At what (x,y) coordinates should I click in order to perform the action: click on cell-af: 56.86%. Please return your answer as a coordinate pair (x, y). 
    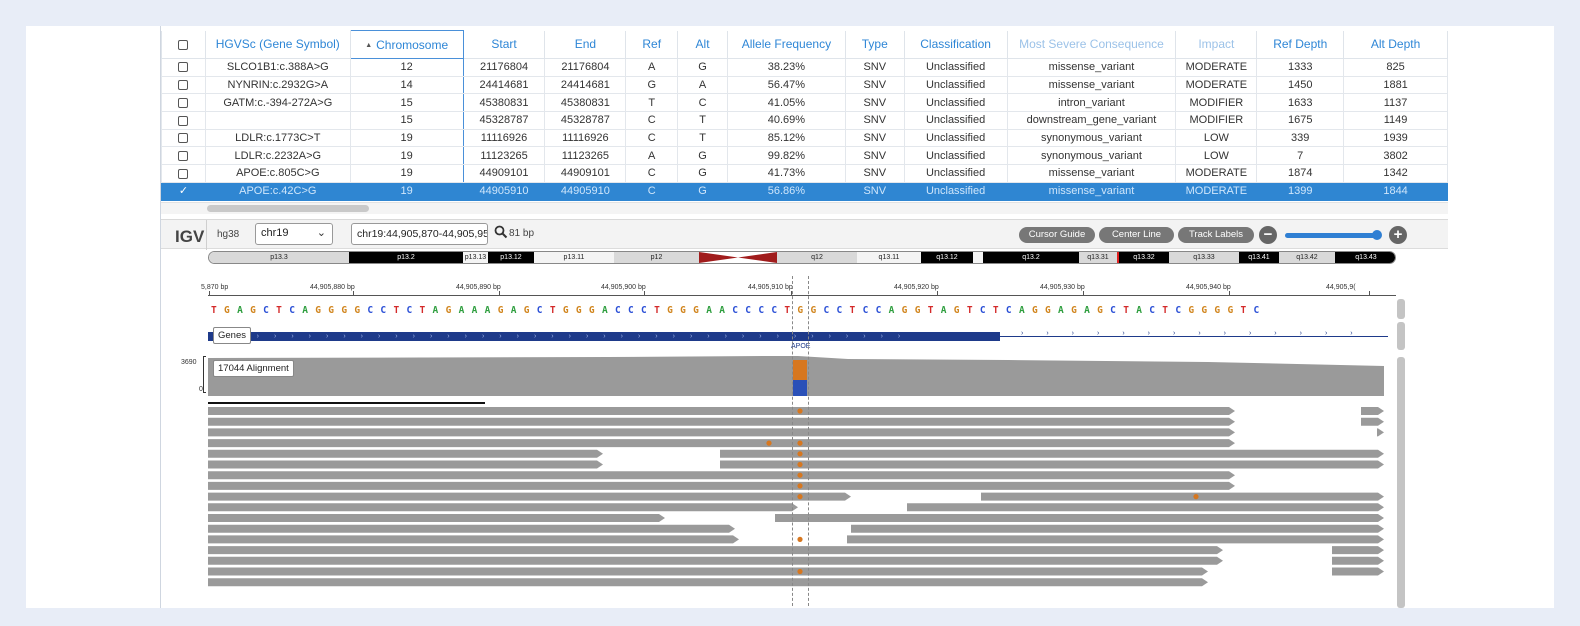
    Looking at the image, I should click on (786, 191).